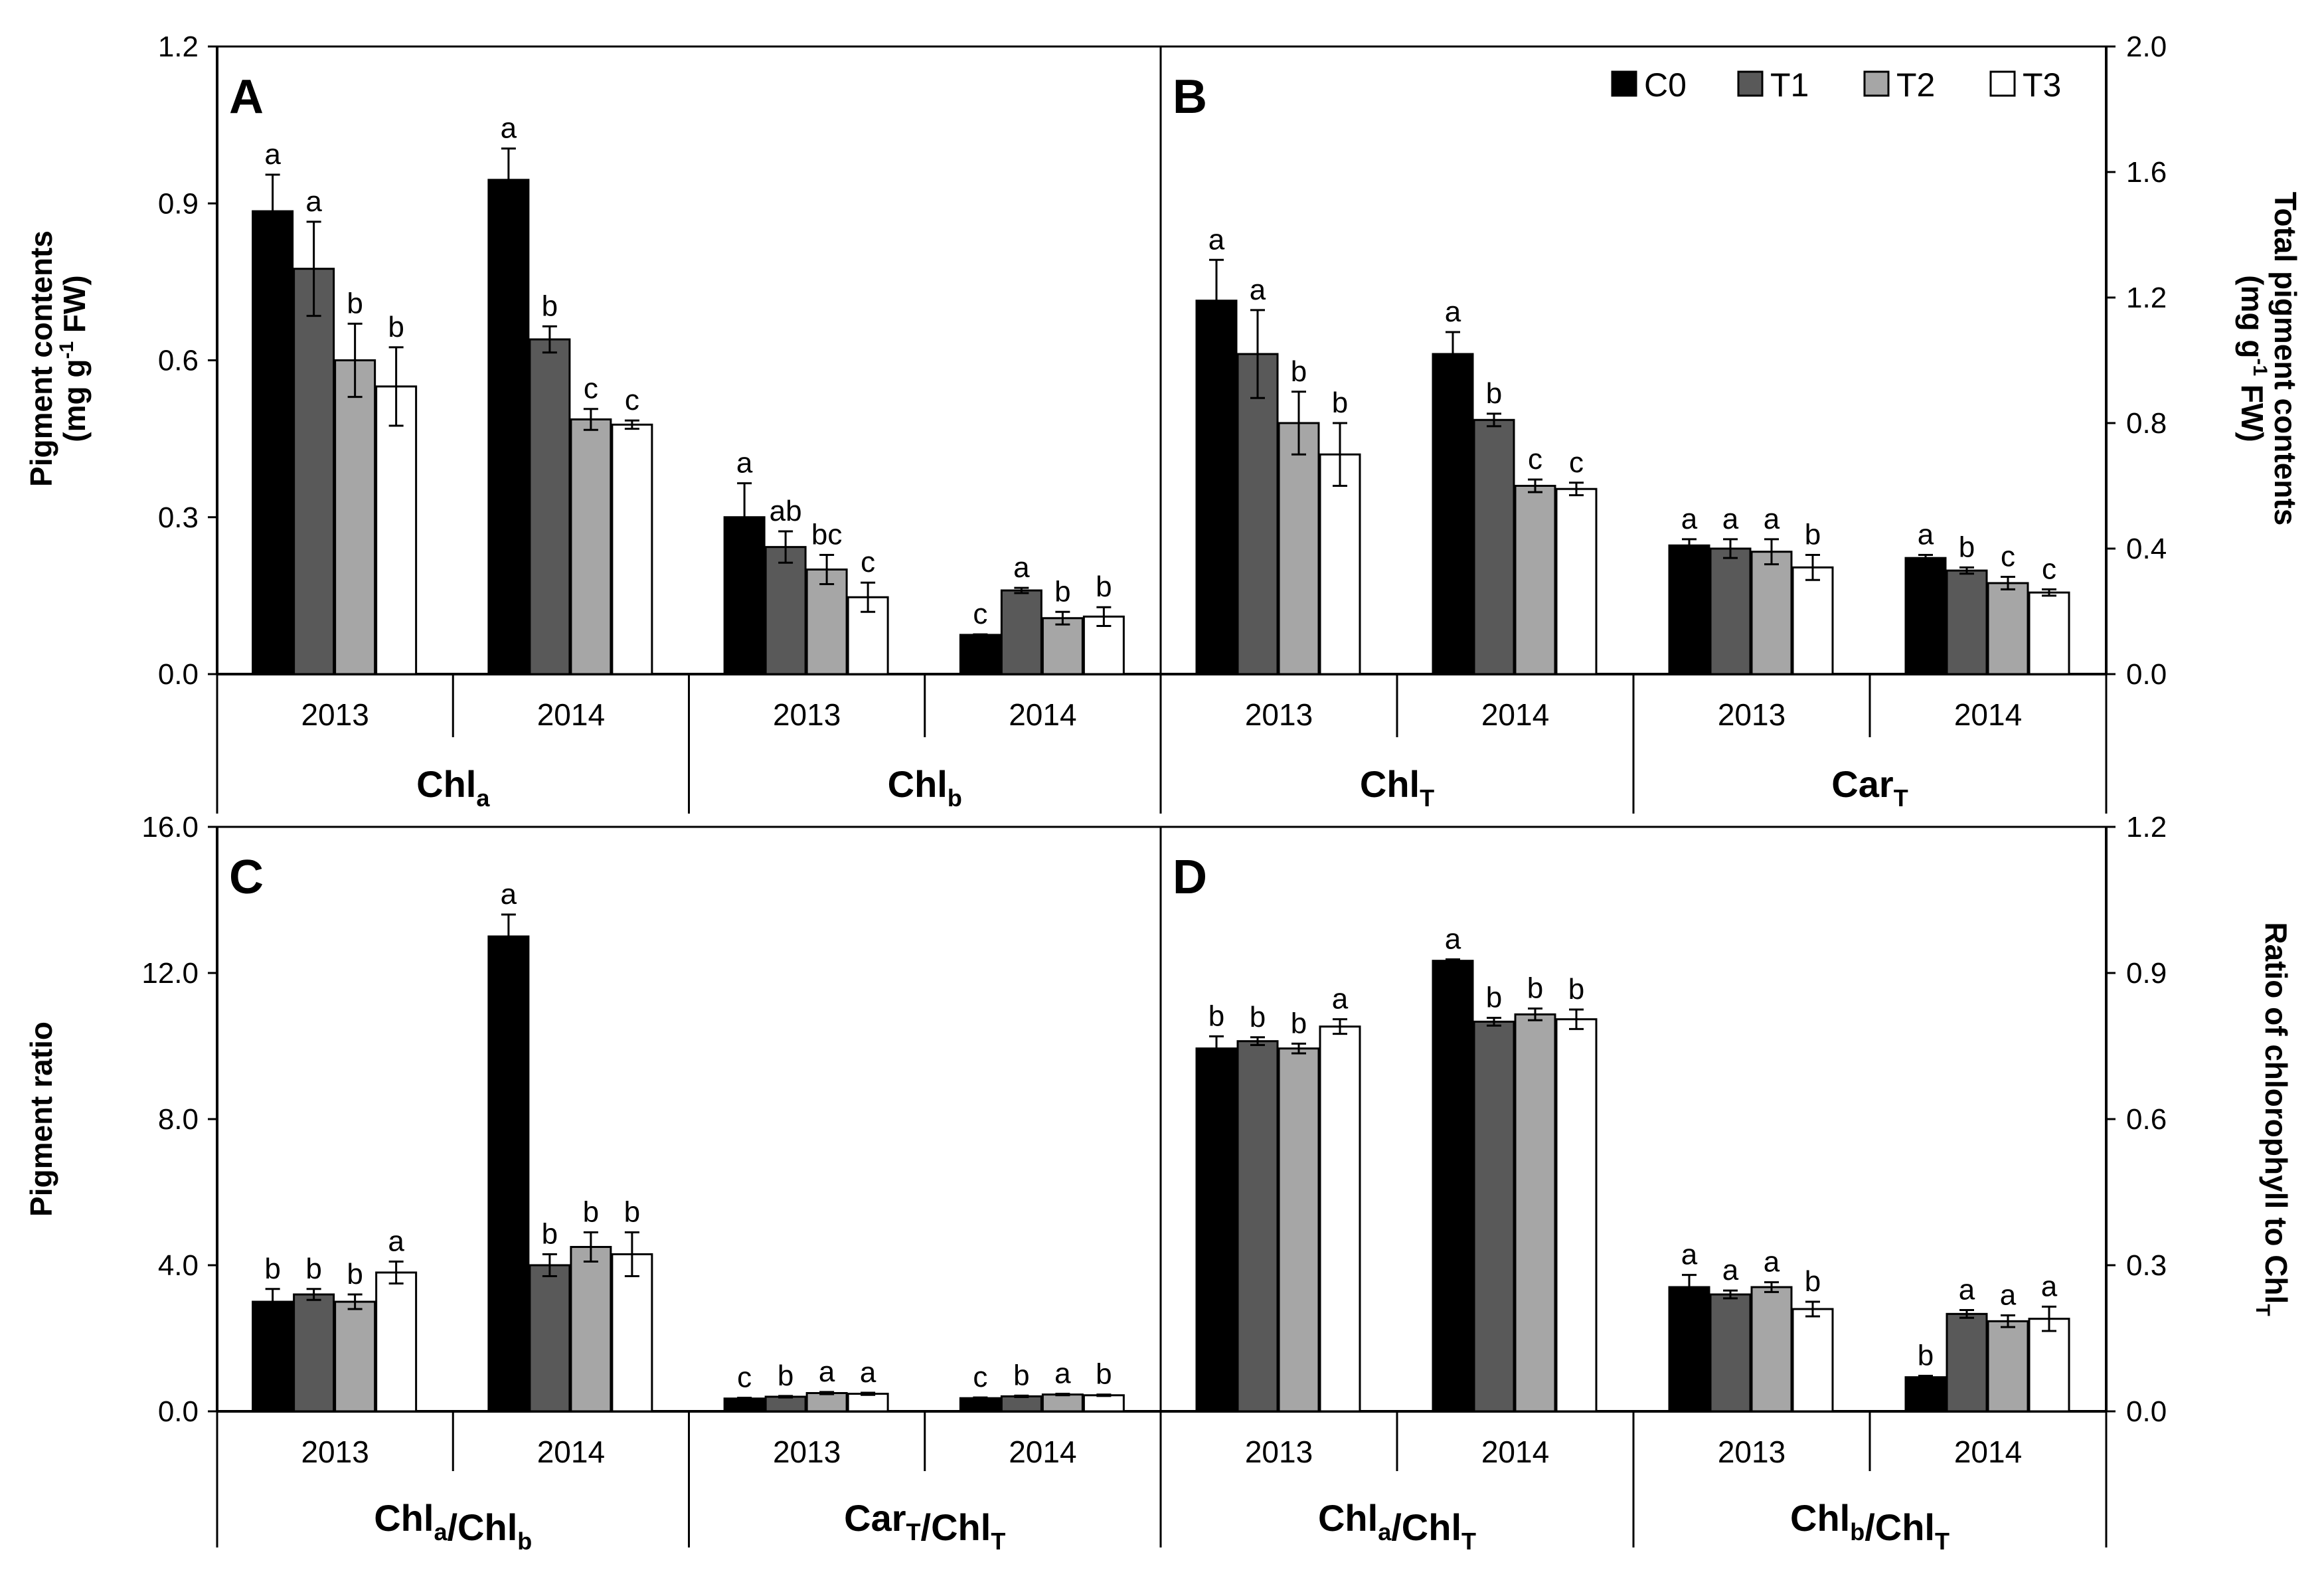 The height and width of the screenshot is (1586, 2324). What do you see at coordinates (1869, 787) in the screenshot?
I see `group-label: CarT` at bounding box center [1869, 787].